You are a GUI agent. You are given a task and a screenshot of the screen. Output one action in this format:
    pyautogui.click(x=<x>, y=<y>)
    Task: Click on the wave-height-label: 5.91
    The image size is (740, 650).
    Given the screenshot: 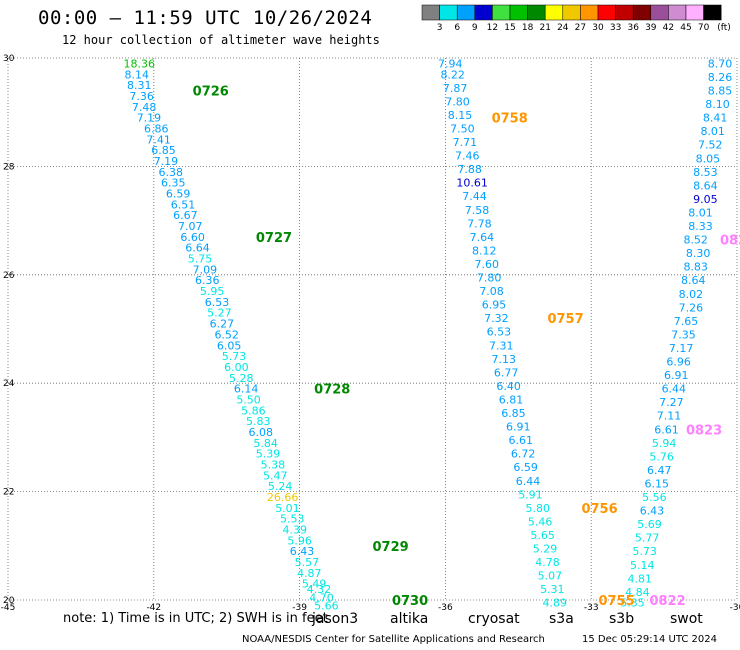 What is the action you would take?
    pyautogui.click(x=530, y=494)
    